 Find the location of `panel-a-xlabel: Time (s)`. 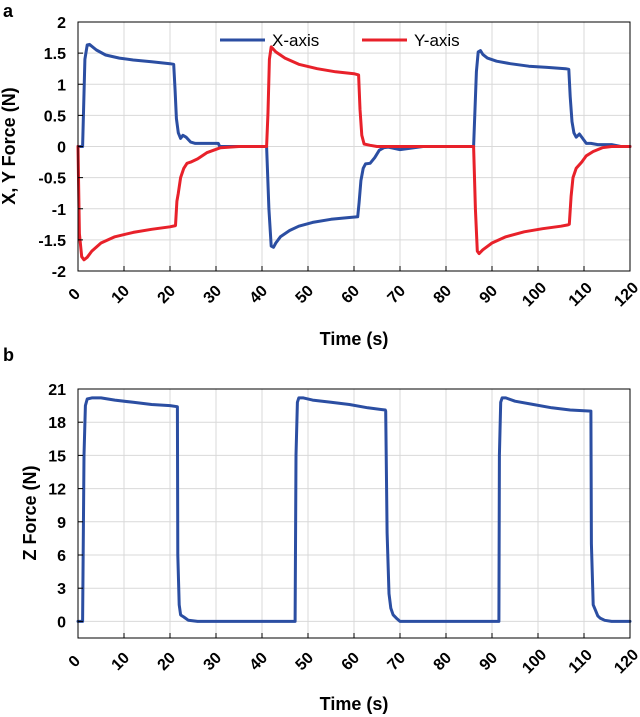

panel-a-xlabel: Time (s) is located at coordinates (354, 339).